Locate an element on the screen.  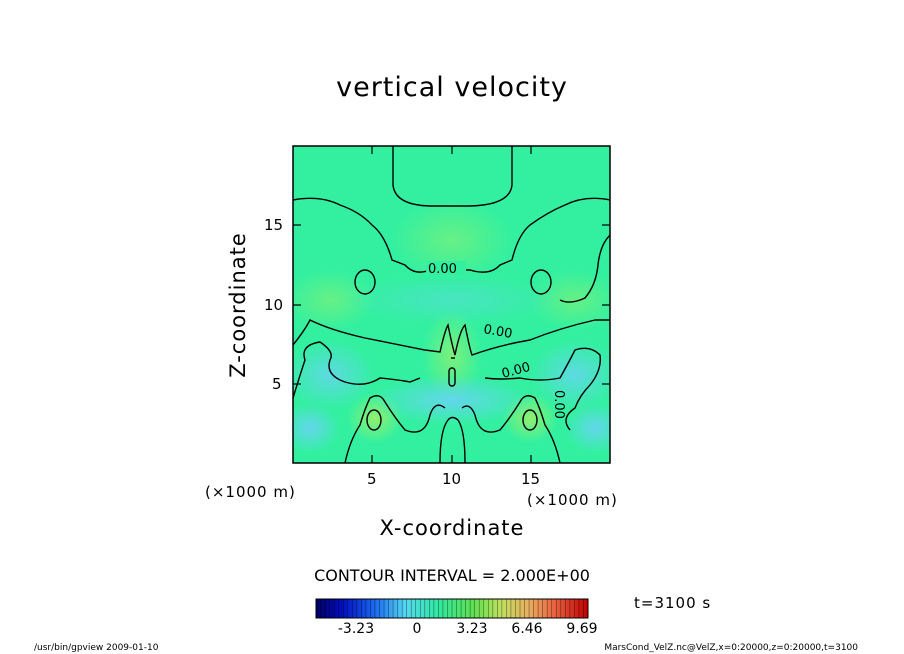
field-updraft-top is located at coordinates (452, 240).